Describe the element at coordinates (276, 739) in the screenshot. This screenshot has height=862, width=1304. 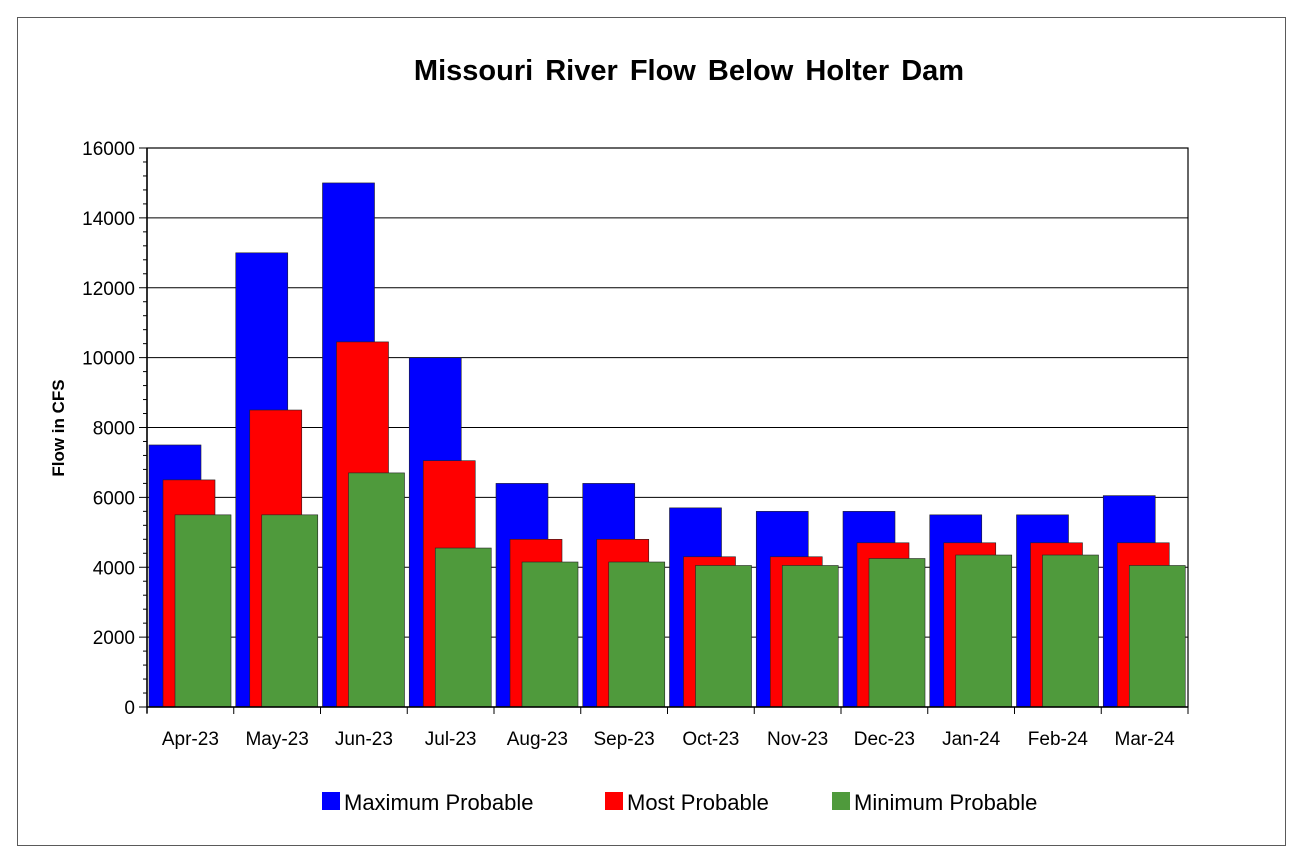
I see `x-tick-label-may-23: May-23` at that location.